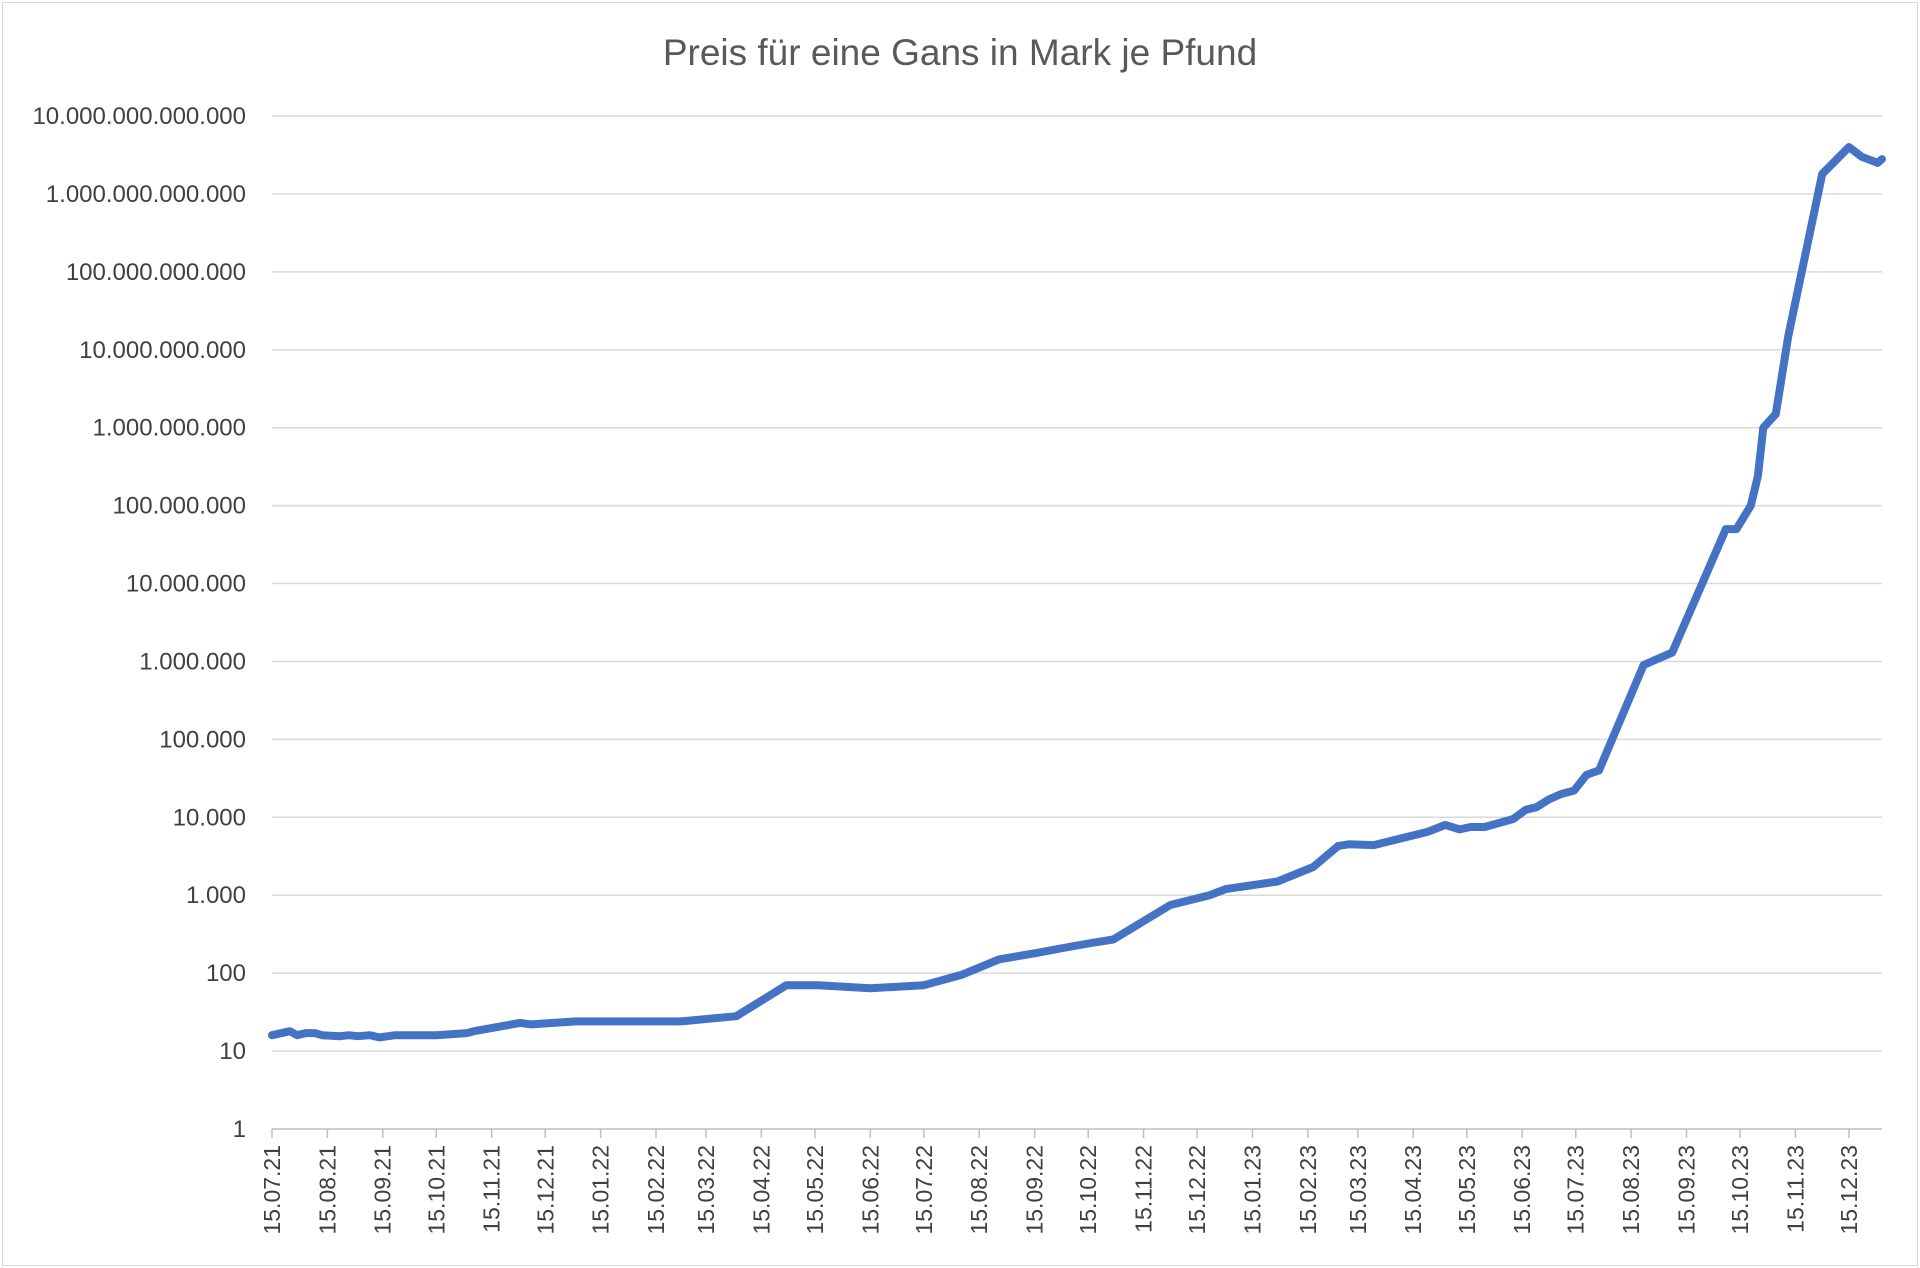  I want to click on y-tick-label: 10, so click(232, 1051).